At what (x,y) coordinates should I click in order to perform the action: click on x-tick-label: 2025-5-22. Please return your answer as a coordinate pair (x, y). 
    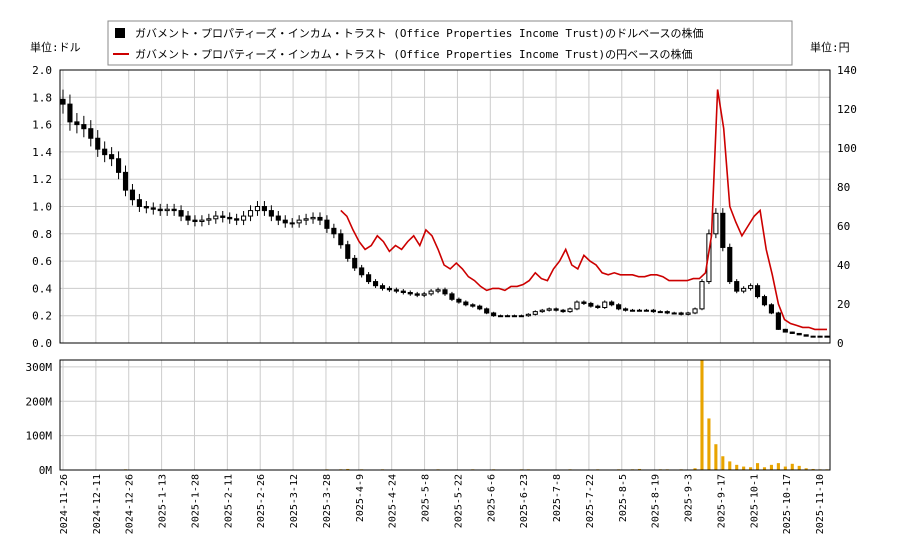
    Looking at the image, I should click on (458, 501).